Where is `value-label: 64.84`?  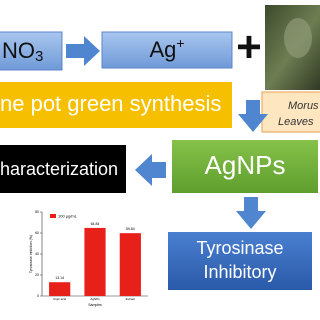 value-label: 64.84 is located at coordinates (95, 224).